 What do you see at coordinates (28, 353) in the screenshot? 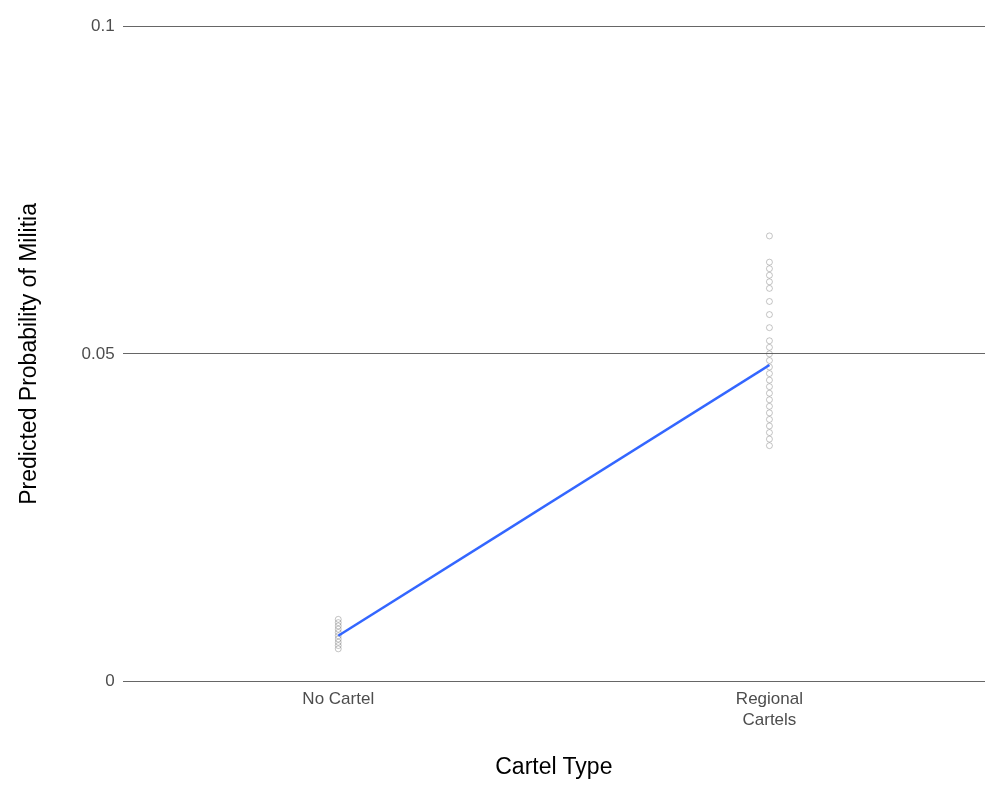
I see `y-axis-title: Predicted Probability of Militia` at bounding box center [28, 353].